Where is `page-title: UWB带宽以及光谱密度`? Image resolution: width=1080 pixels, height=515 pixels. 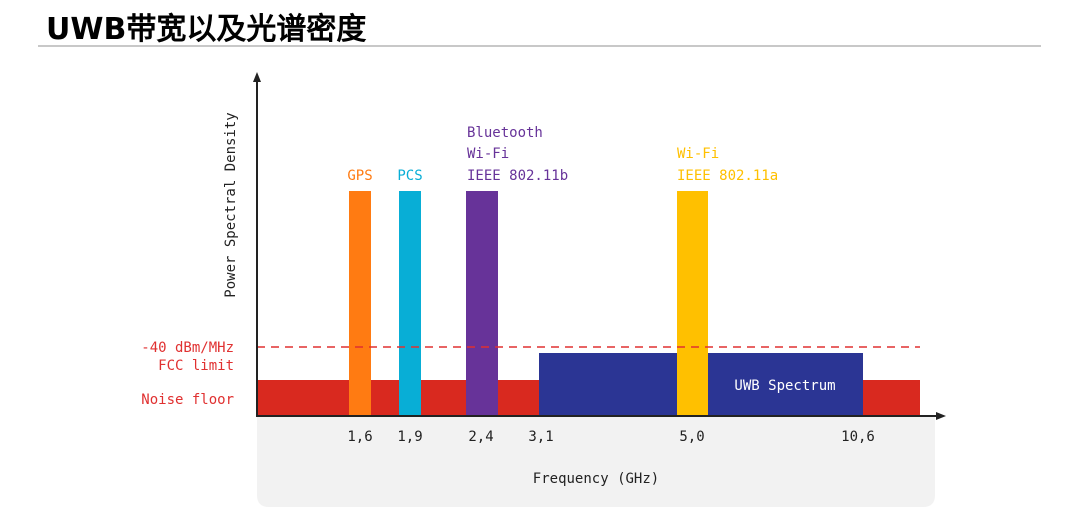
page-title: UWB带宽以及光谱密度 is located at coordinates (206, 29).